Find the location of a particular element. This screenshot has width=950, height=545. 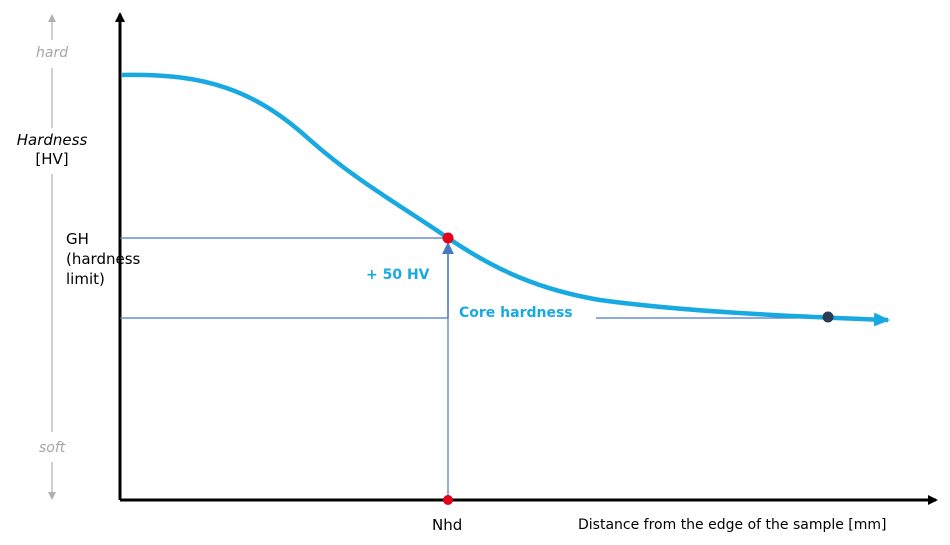

y-axis-title-line2: [HV] is located at coordinates (52, 159).